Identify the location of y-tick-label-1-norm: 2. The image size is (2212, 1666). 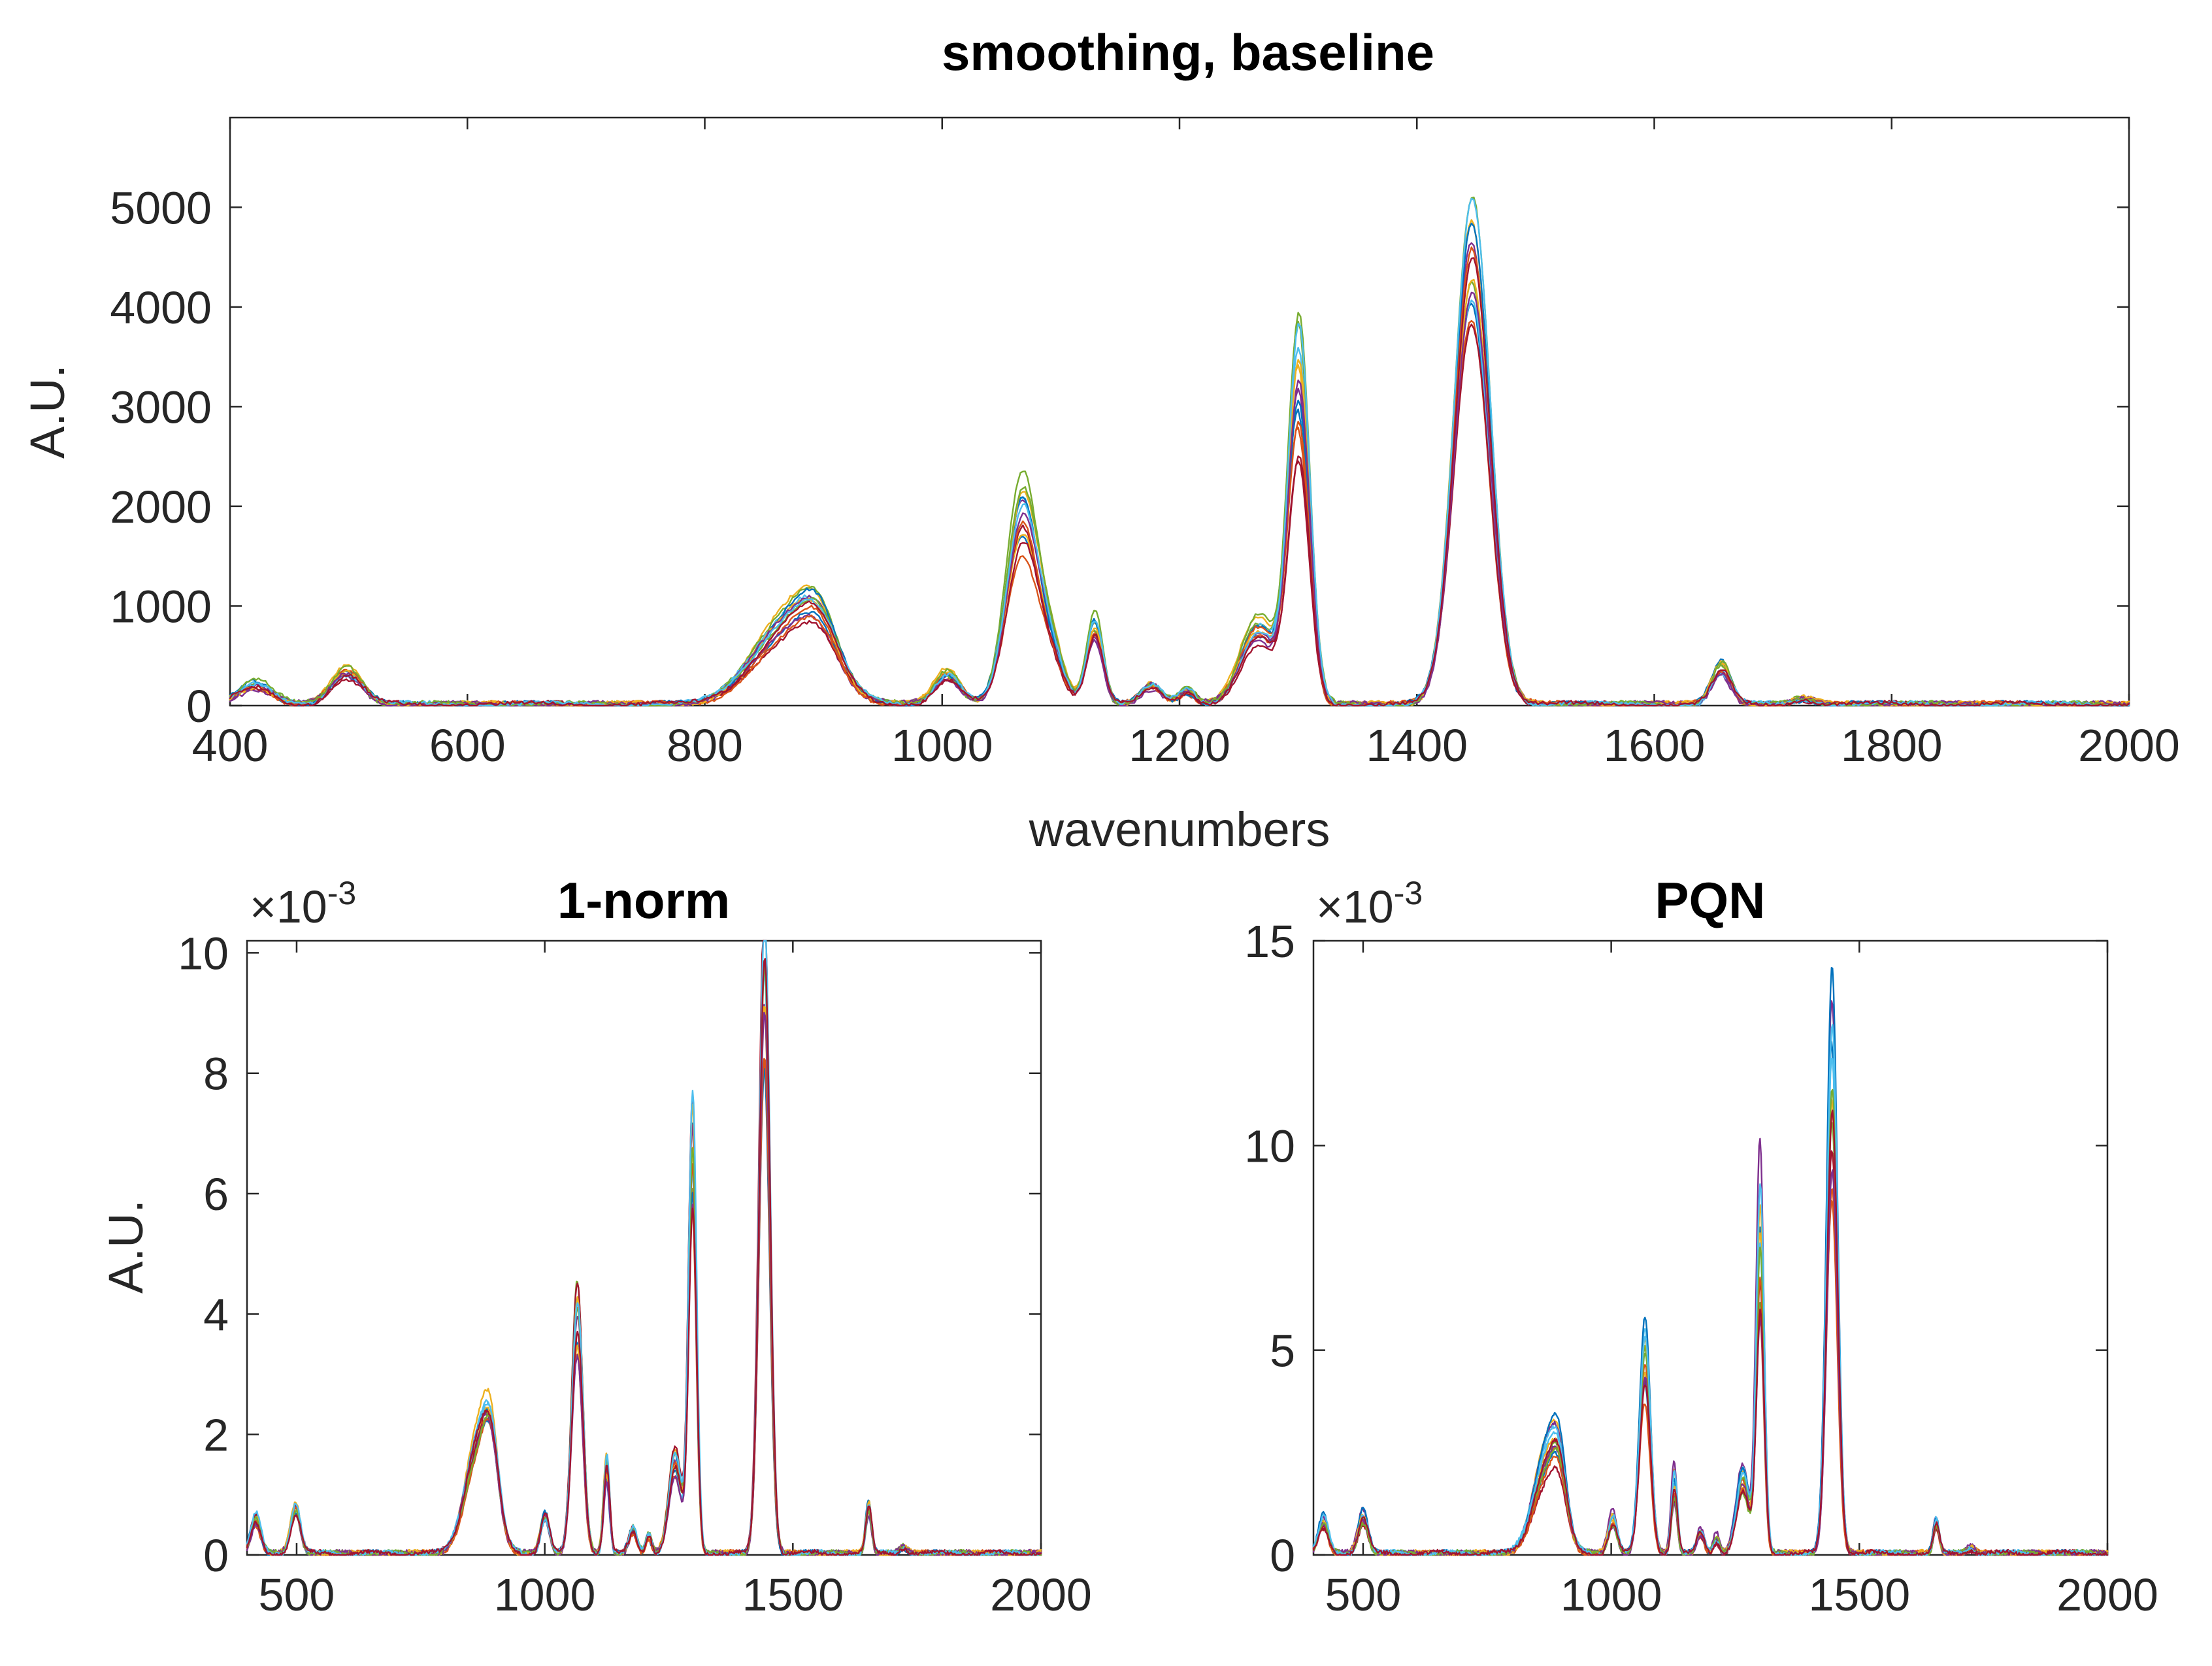
(216, 1435).